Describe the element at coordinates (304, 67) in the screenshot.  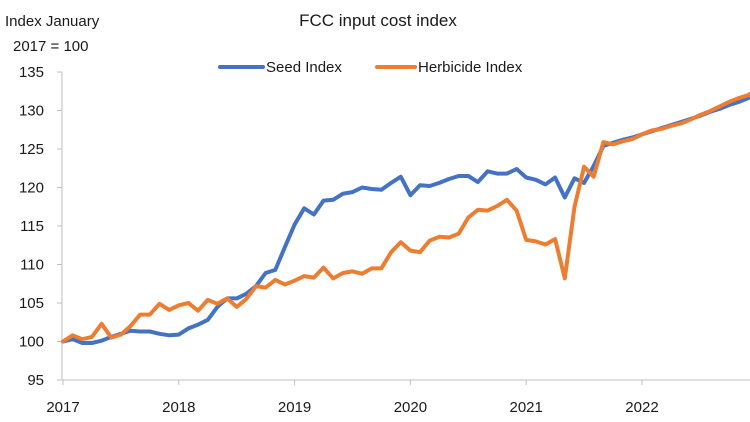
I see `legend-label-seed: Seed Index` at that location.